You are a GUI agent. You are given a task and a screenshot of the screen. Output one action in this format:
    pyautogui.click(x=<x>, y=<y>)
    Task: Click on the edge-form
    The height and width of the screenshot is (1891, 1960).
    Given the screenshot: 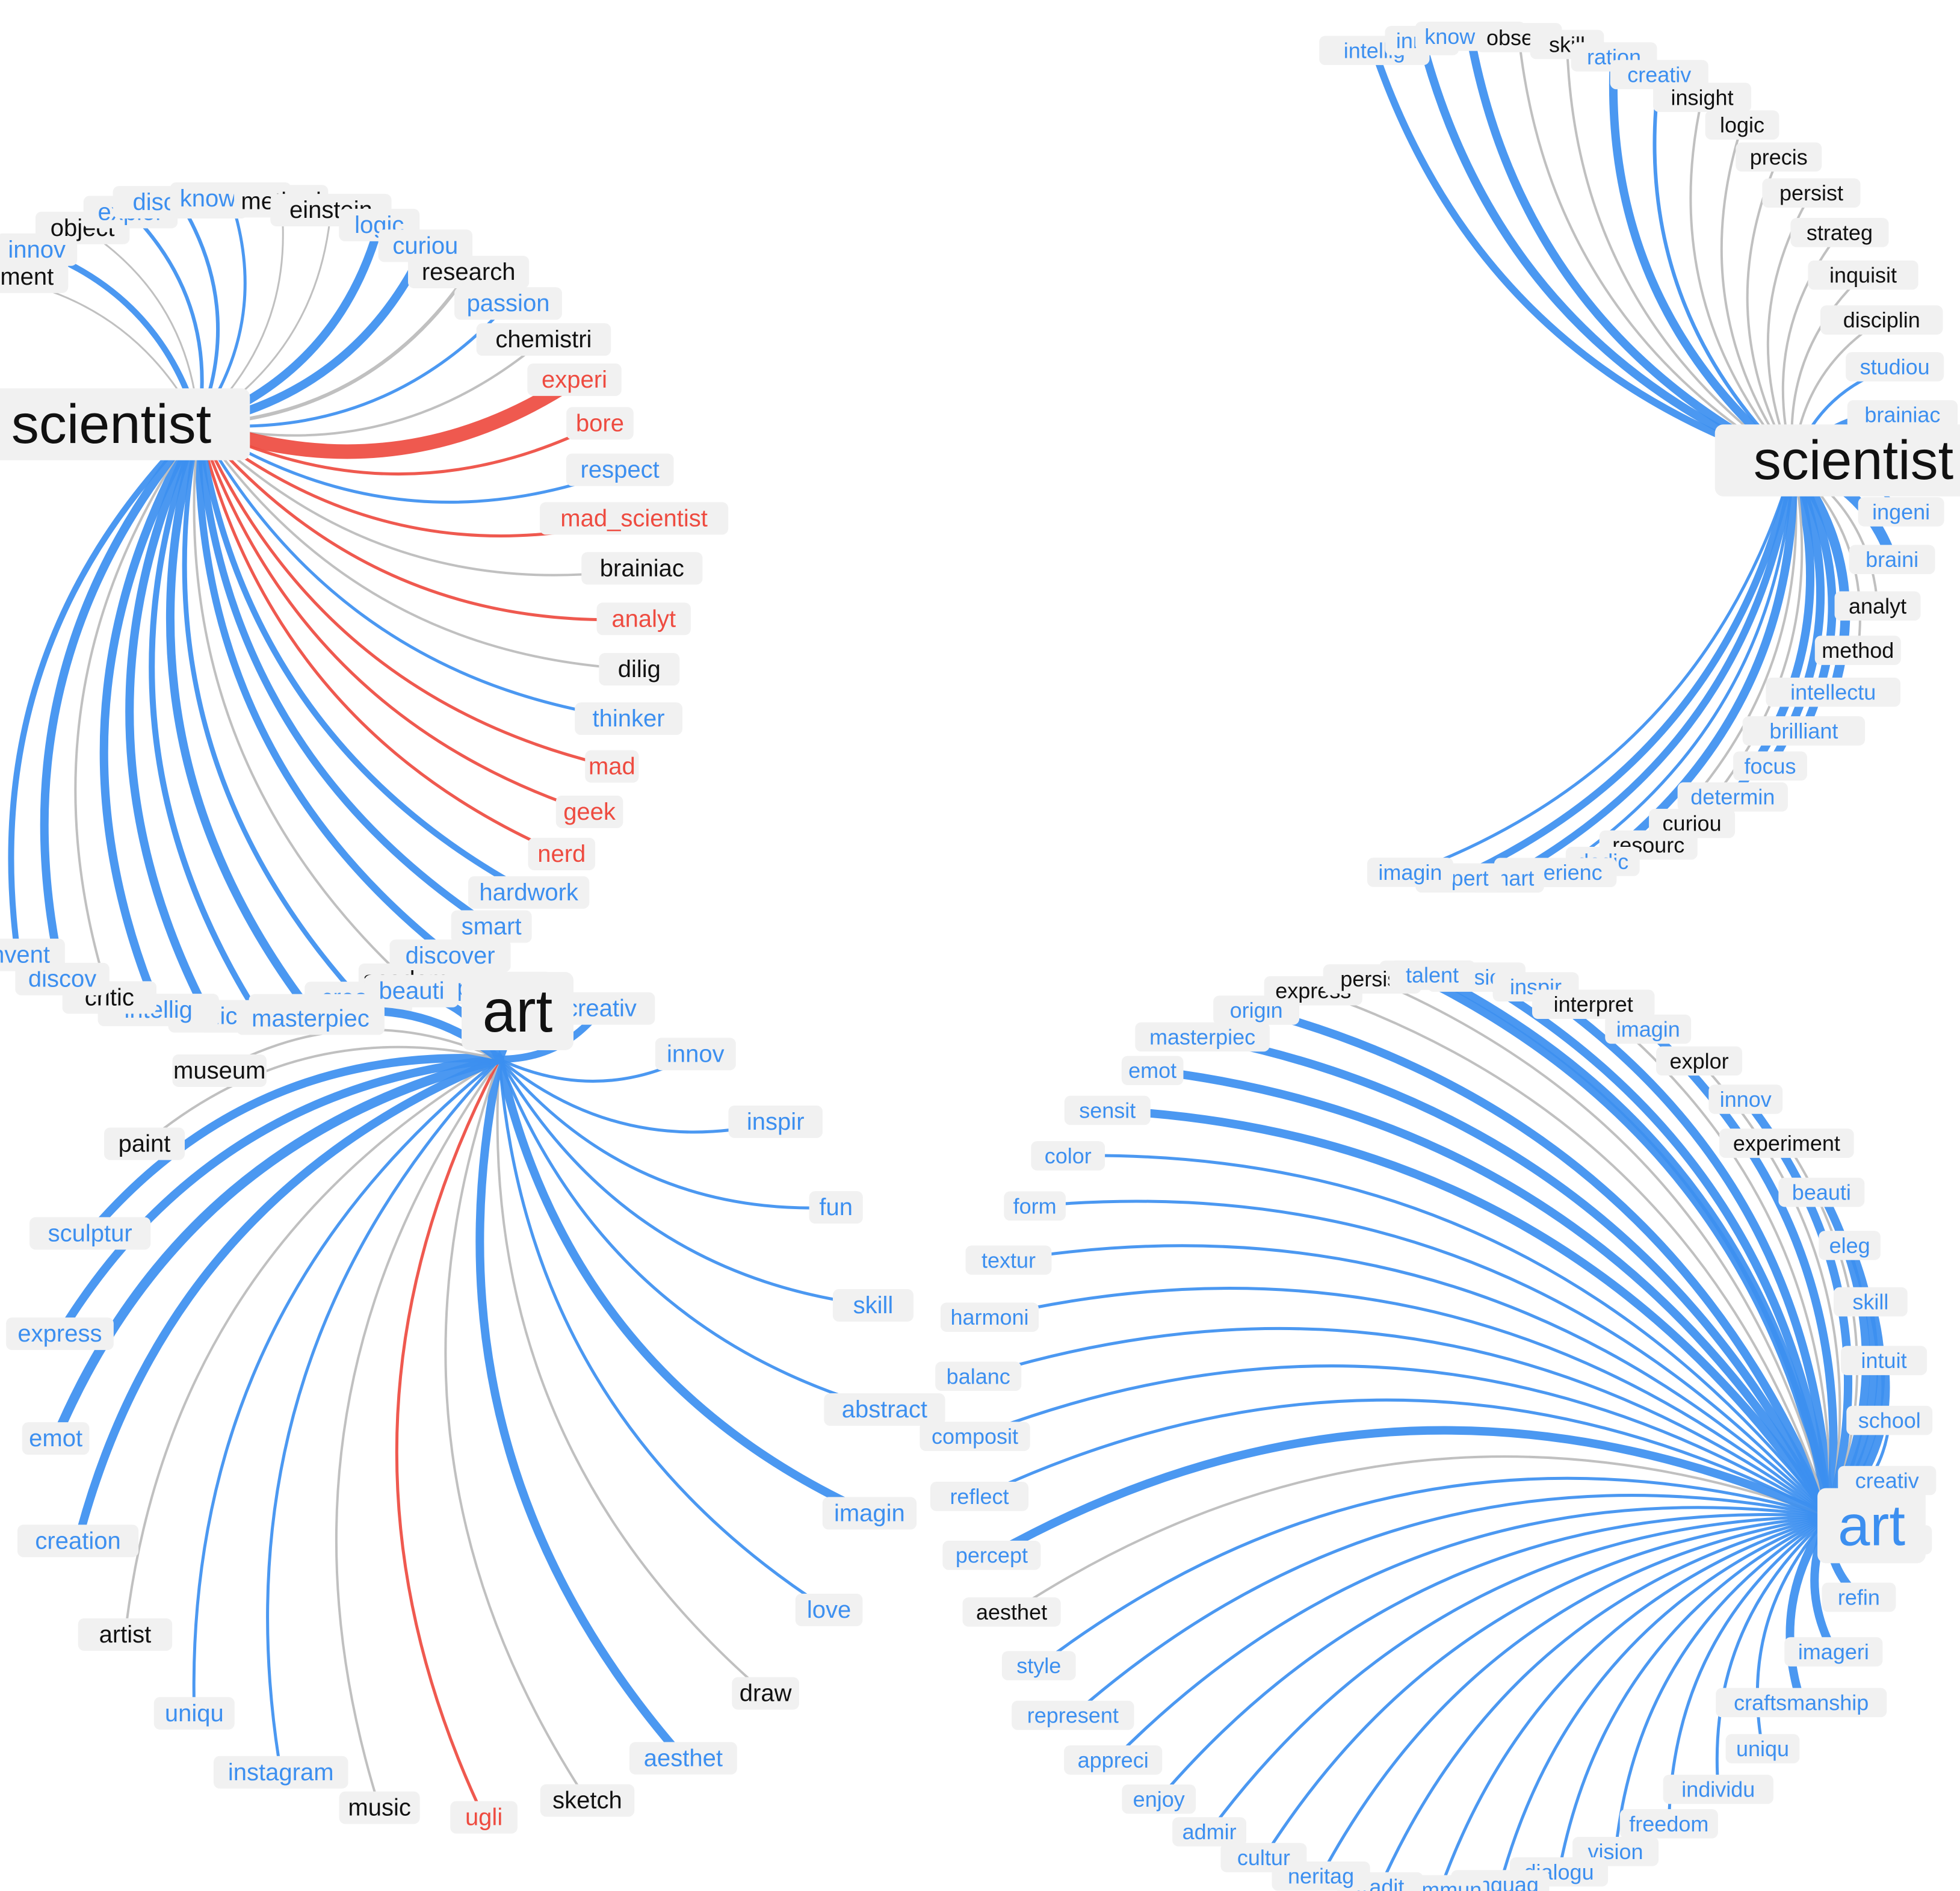 What is the action you would take?
    pyautogui.click(x=1432, y=1358)
    